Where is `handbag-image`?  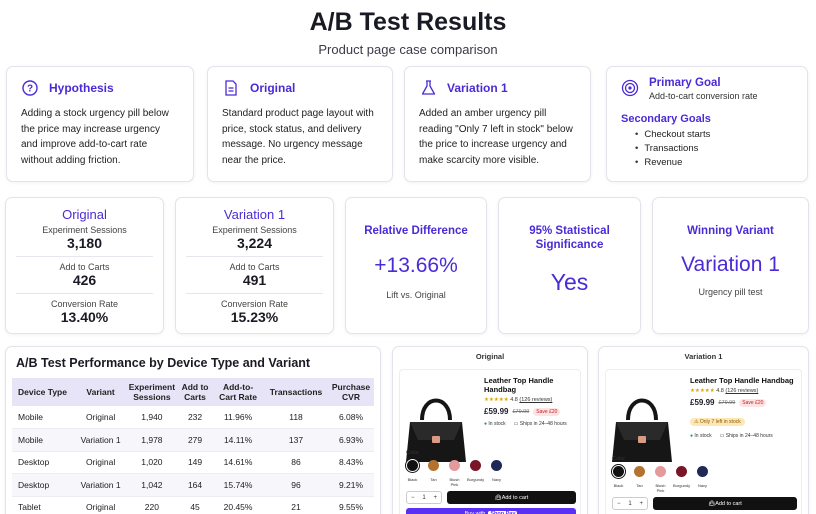 handbag-image is located at coordinates (642, 429).